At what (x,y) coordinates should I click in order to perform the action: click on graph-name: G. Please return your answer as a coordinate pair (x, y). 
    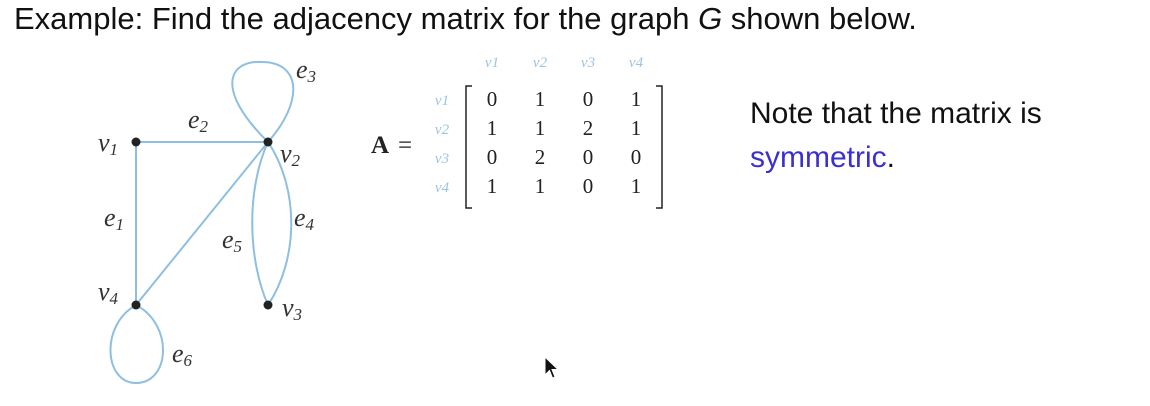
    Looking at the image, I should click on (710, 18).